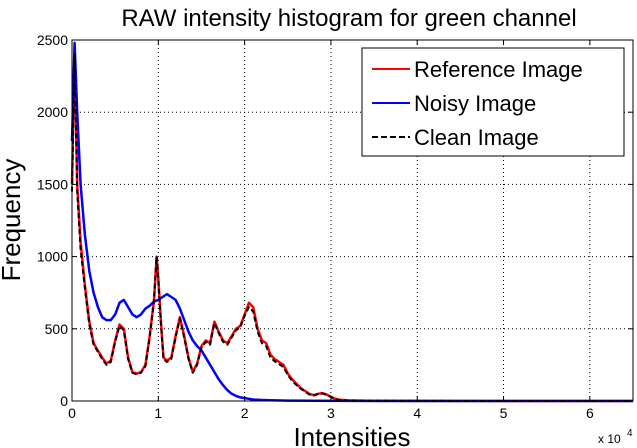 This screenshot has height=448, width=637. What do you see at coordinates (504, 413) in the screenshot?
I see `x-tick-label: 5` at bounding box center [504, 413].